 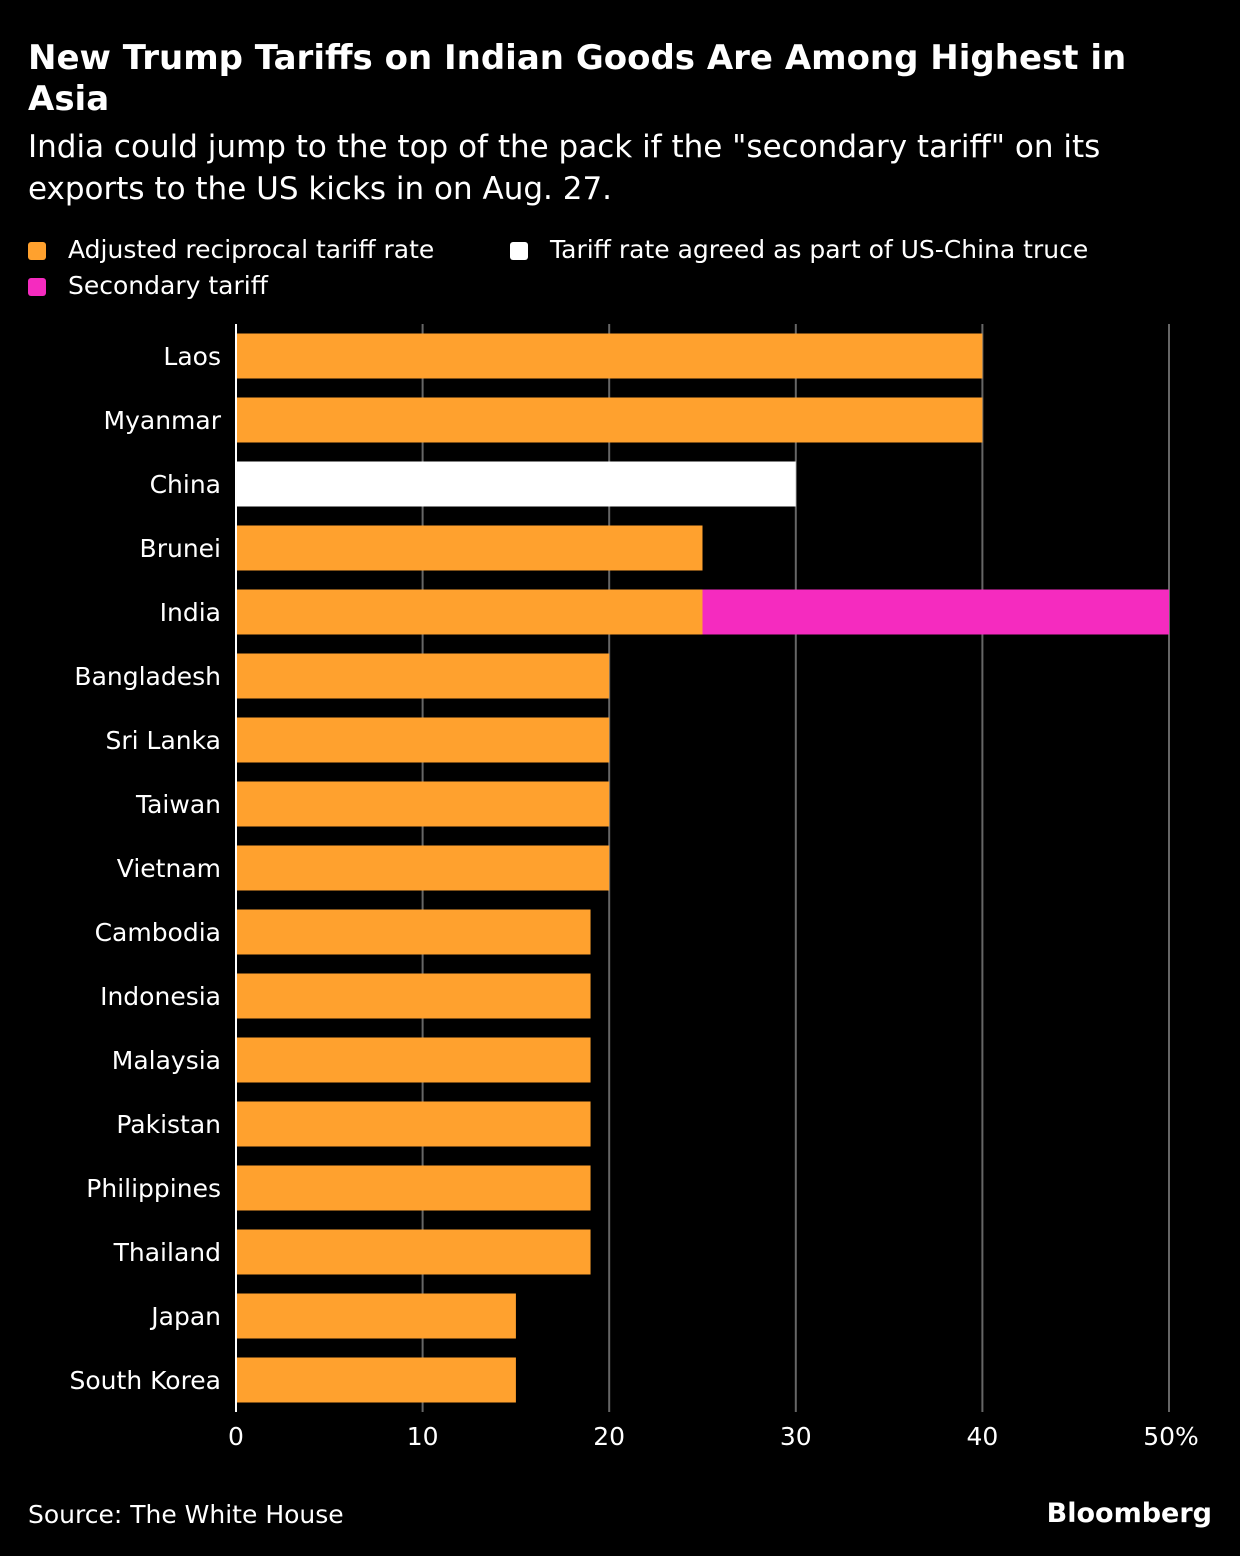 I want to click on category-label-philippines: Philippines, so click(x=153, y=1188).